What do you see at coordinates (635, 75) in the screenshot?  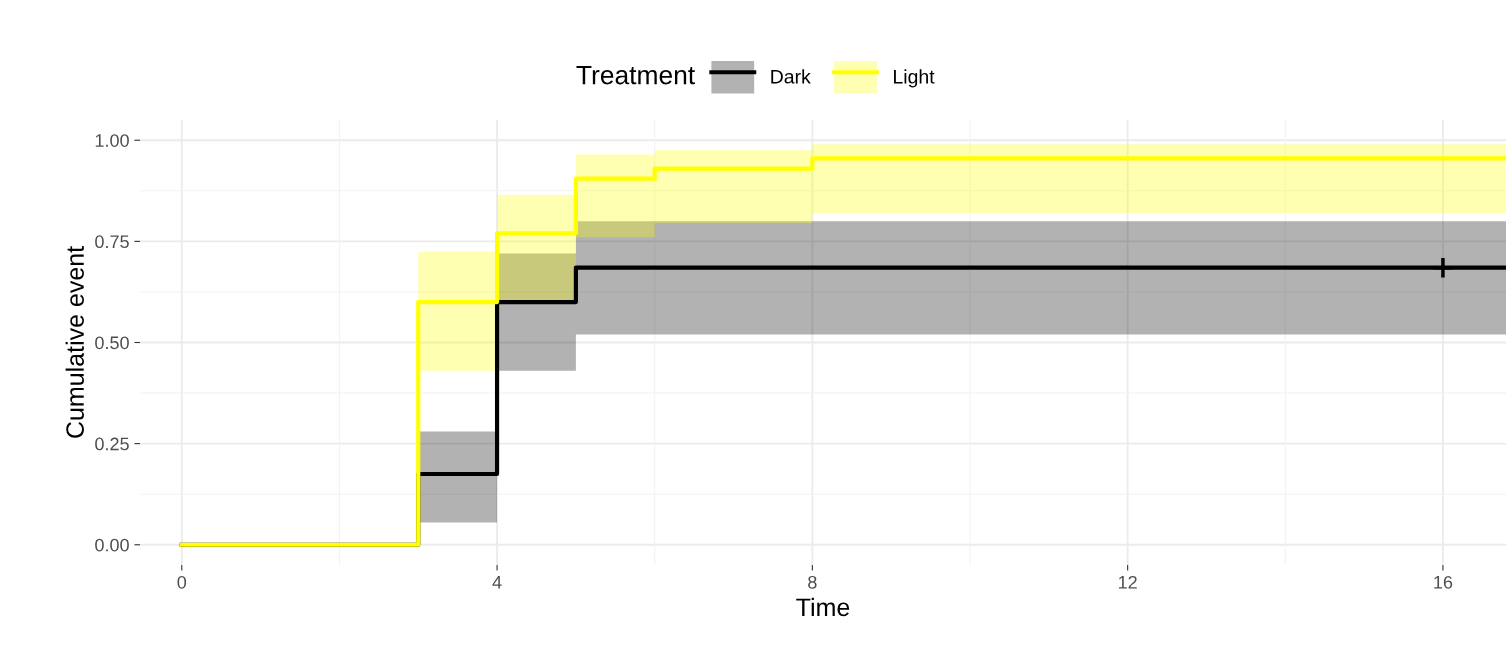 I see `legend-title: Treatment` at bounding box center [635, 75].